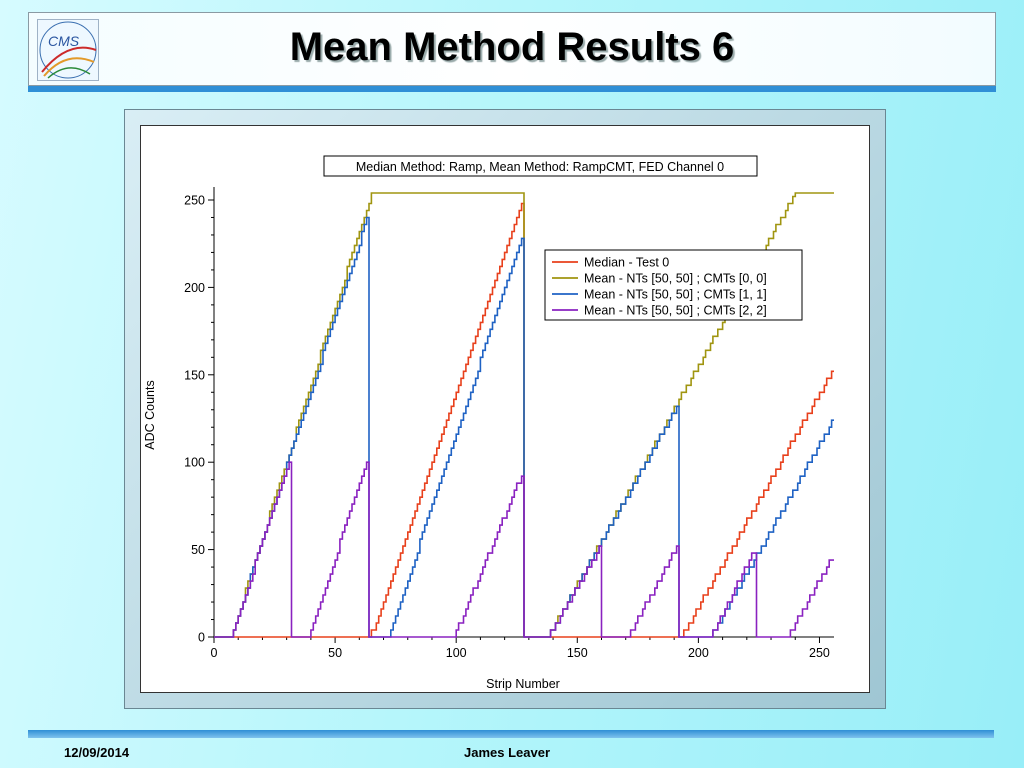 This screenshot has height=768, width=1024. What do you see at coordinates (675, 295) in the screenshot?
I see `legend-label: Mean - NTs [50, 50] ; CMTs [1, 1]` at bounding box center [675, 295].